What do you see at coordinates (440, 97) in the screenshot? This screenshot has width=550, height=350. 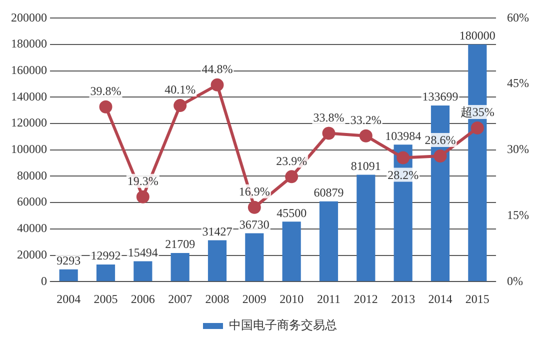 I see `data-label: 133699` at bounding box center [440, 97].